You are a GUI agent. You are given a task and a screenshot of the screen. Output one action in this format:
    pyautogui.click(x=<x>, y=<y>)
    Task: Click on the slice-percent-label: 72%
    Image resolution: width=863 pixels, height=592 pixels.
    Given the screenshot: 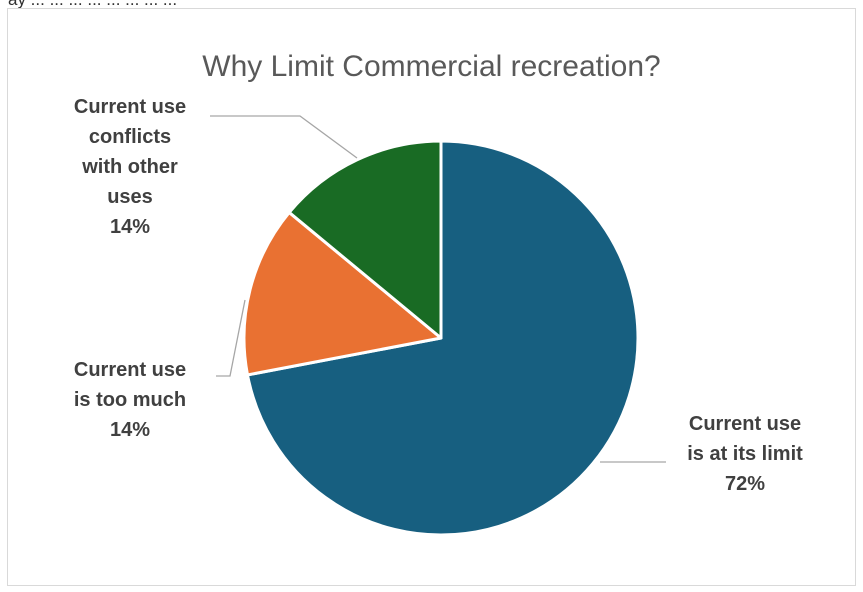 What is the action you would take?
    pyautogui.click(x=745, y=484)
    